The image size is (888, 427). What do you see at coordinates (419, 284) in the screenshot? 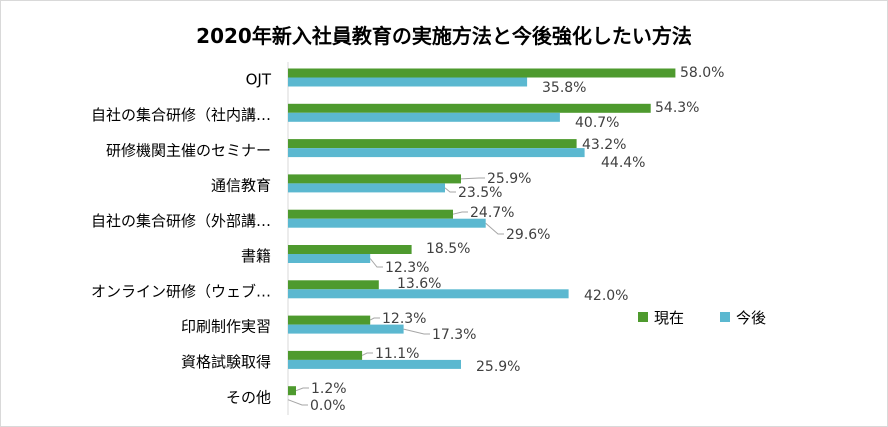
I see `data-label: 13.6%` at bounding box center [419, 284].